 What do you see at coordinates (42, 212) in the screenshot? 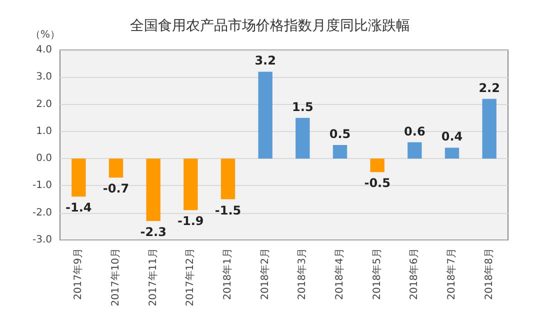
I see `y-tick-label: -2.0` at bounding box center [42, 212].